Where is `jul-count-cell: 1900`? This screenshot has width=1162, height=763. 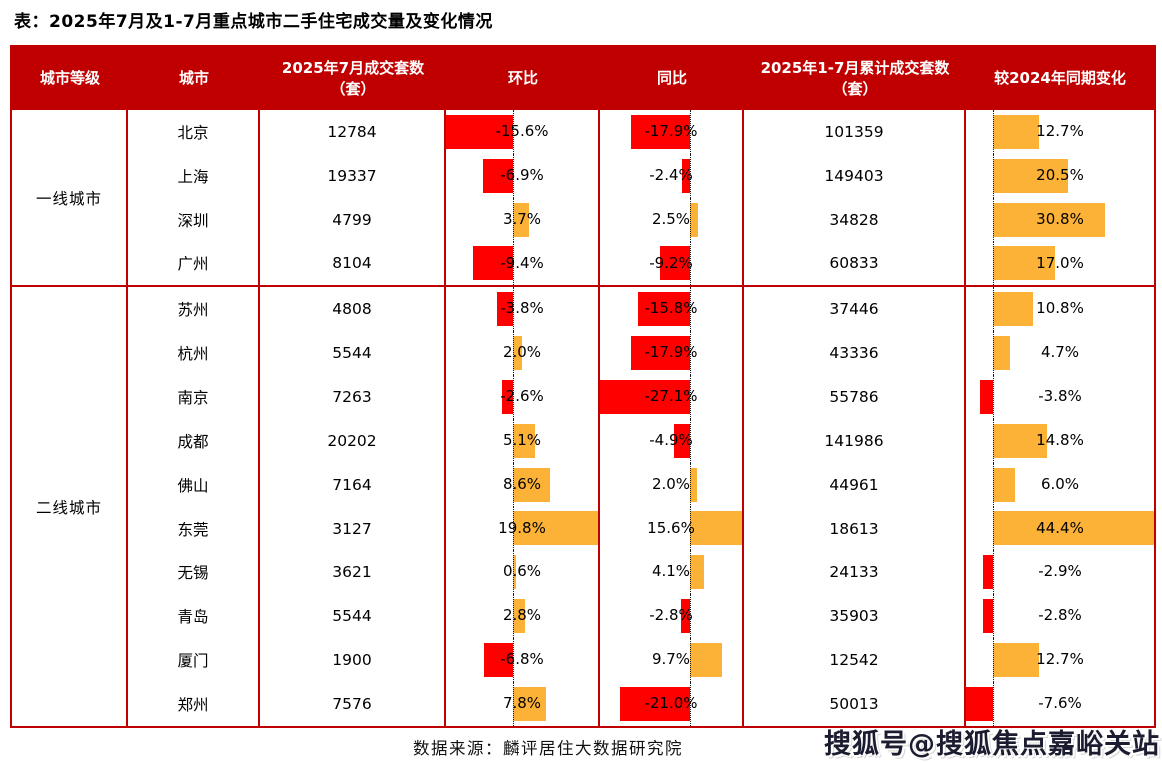
jul-count-cell: 1900 is located at coordinates (353, 660).